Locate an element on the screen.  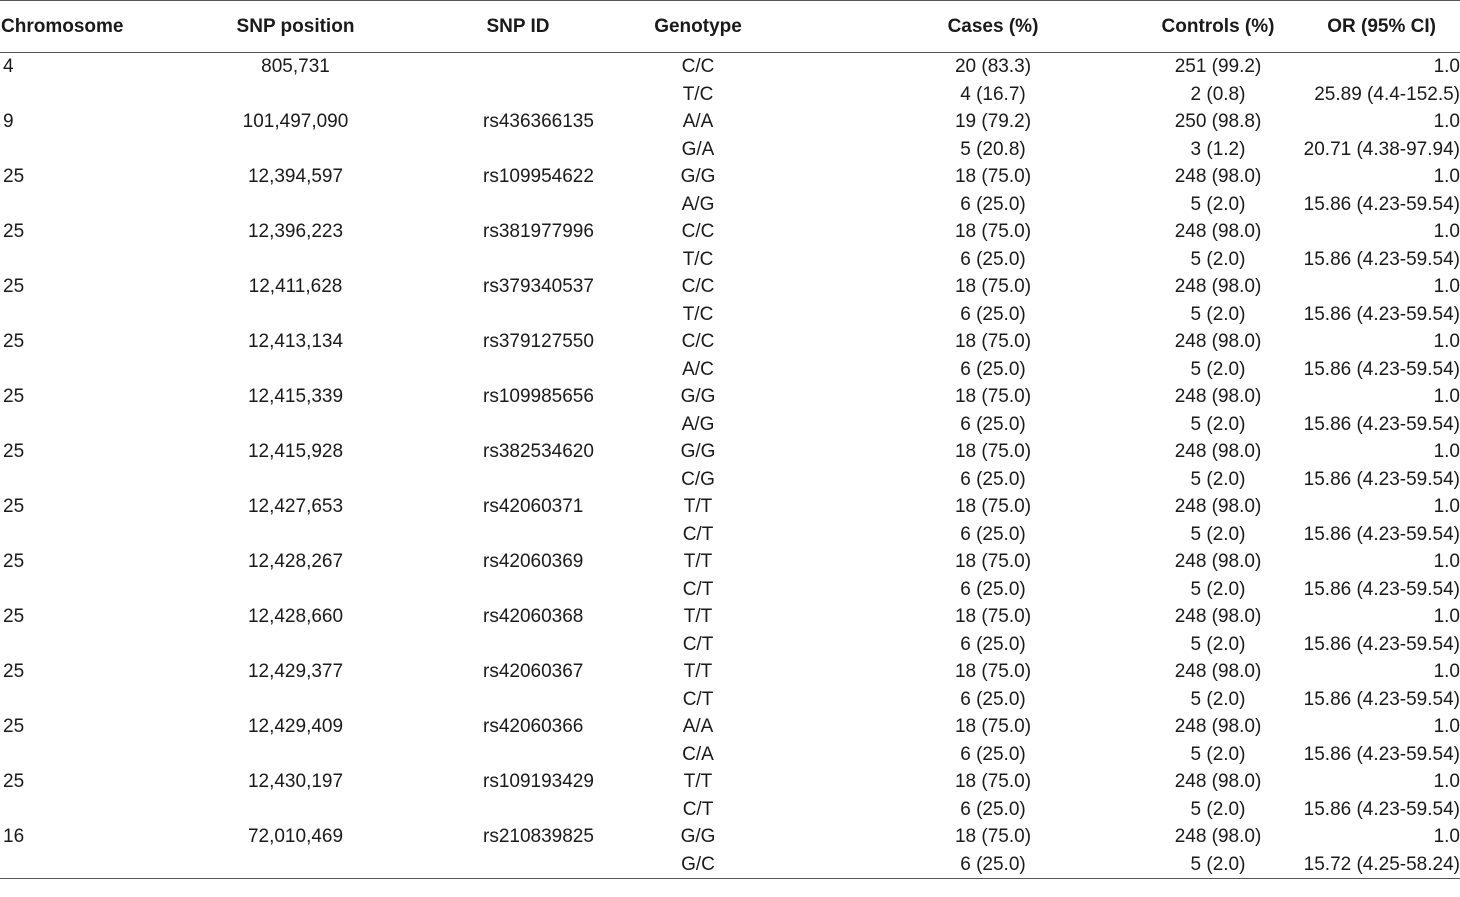
table-row: G/C 6 (25.0) 5 (2.0) 15.72 (4.25-58.24) is located at coordinates (730, 864).